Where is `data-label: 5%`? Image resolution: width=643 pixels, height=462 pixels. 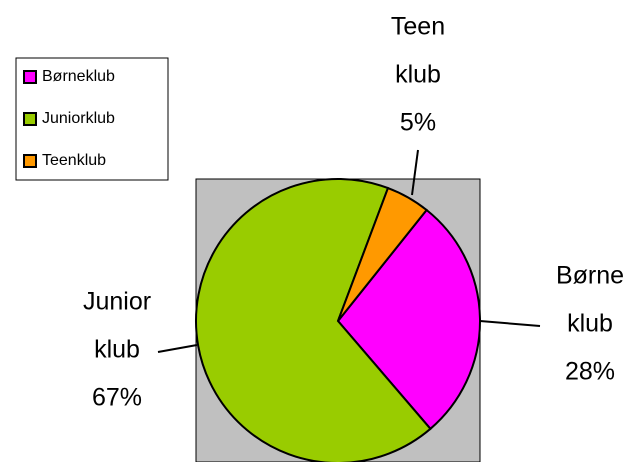
data-label: 5% is located at coordinates (418, 123).